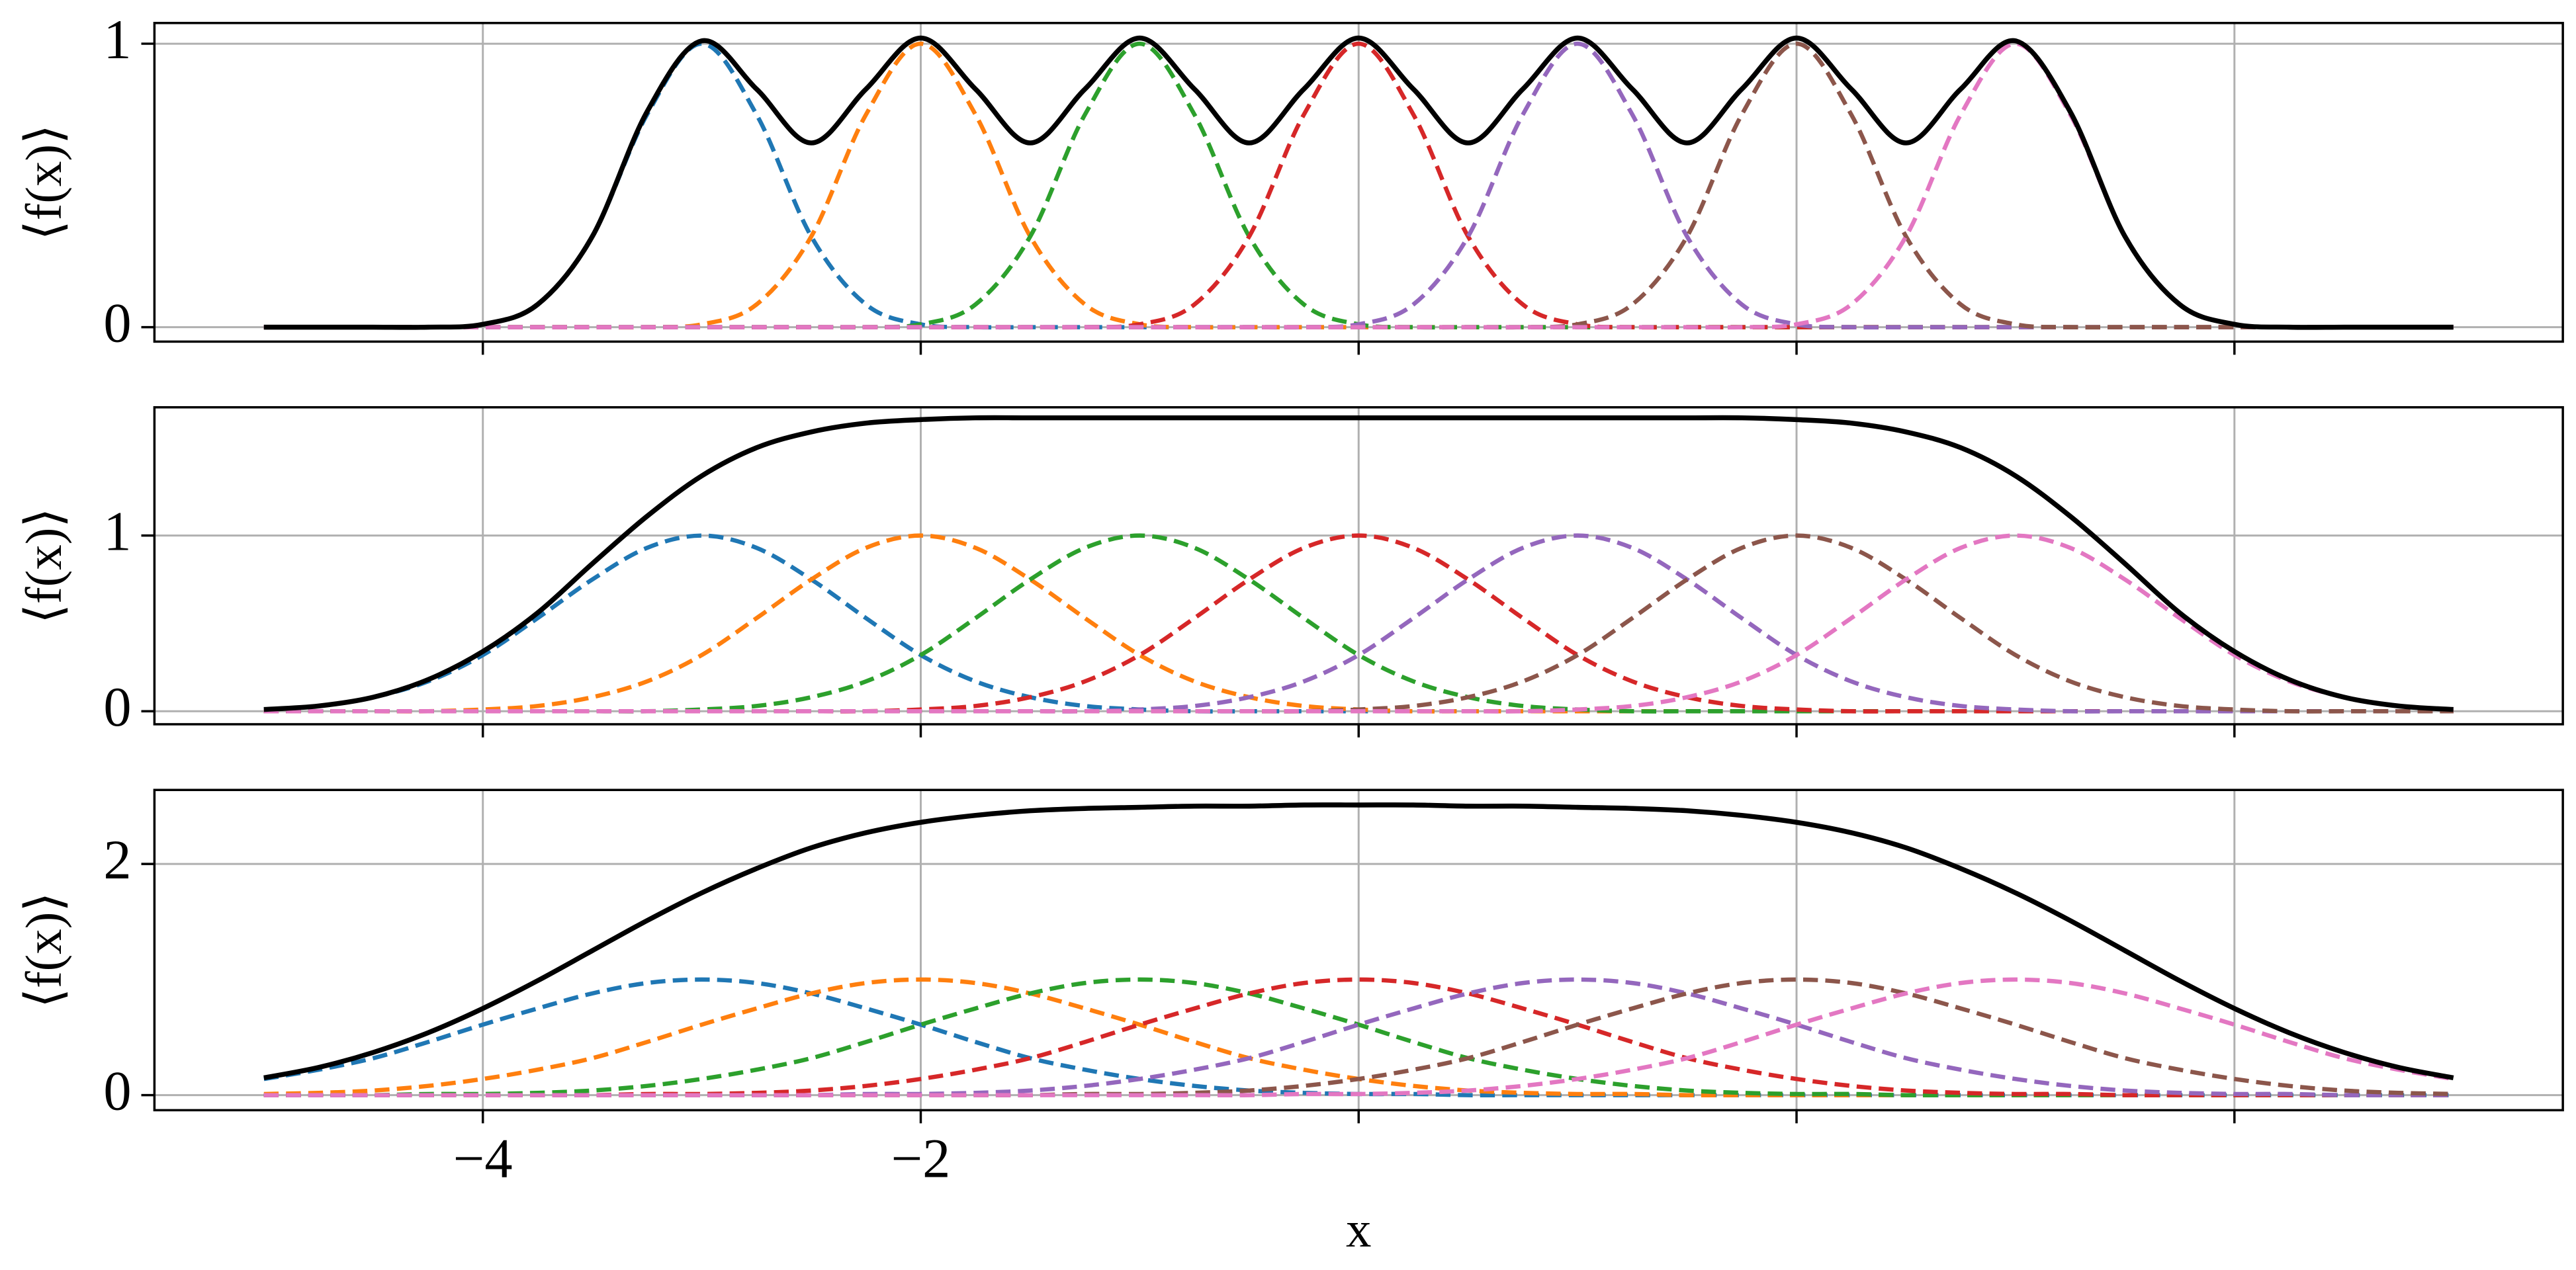  I want to click on x-tick-label: −4, so click(483, 1159).